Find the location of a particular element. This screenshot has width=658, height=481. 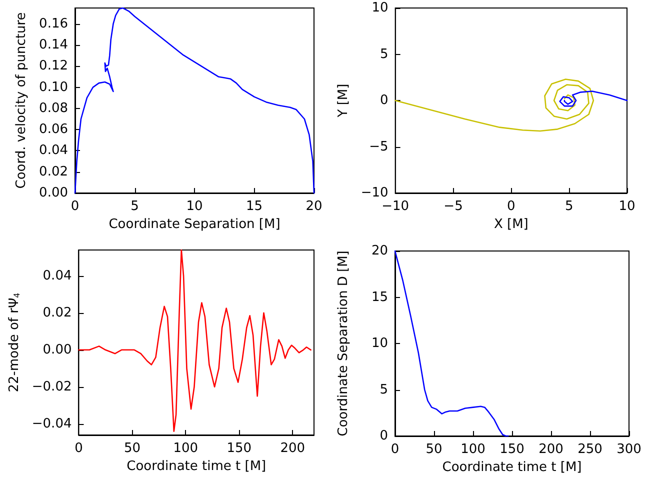

y-tick-label: −5 is located at coordinates (378, 146).